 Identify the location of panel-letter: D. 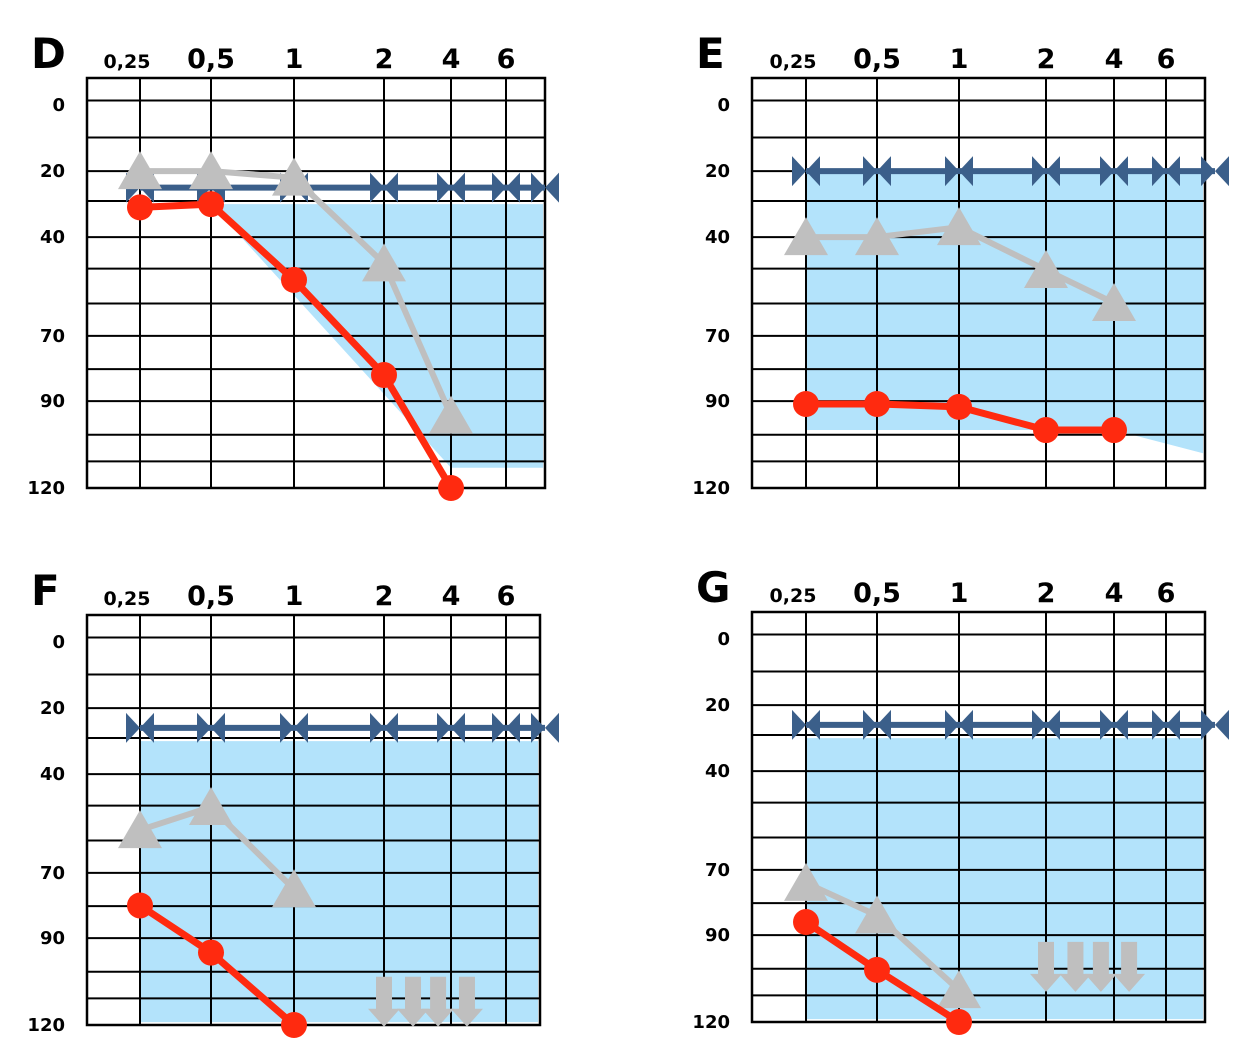
(48, 53).